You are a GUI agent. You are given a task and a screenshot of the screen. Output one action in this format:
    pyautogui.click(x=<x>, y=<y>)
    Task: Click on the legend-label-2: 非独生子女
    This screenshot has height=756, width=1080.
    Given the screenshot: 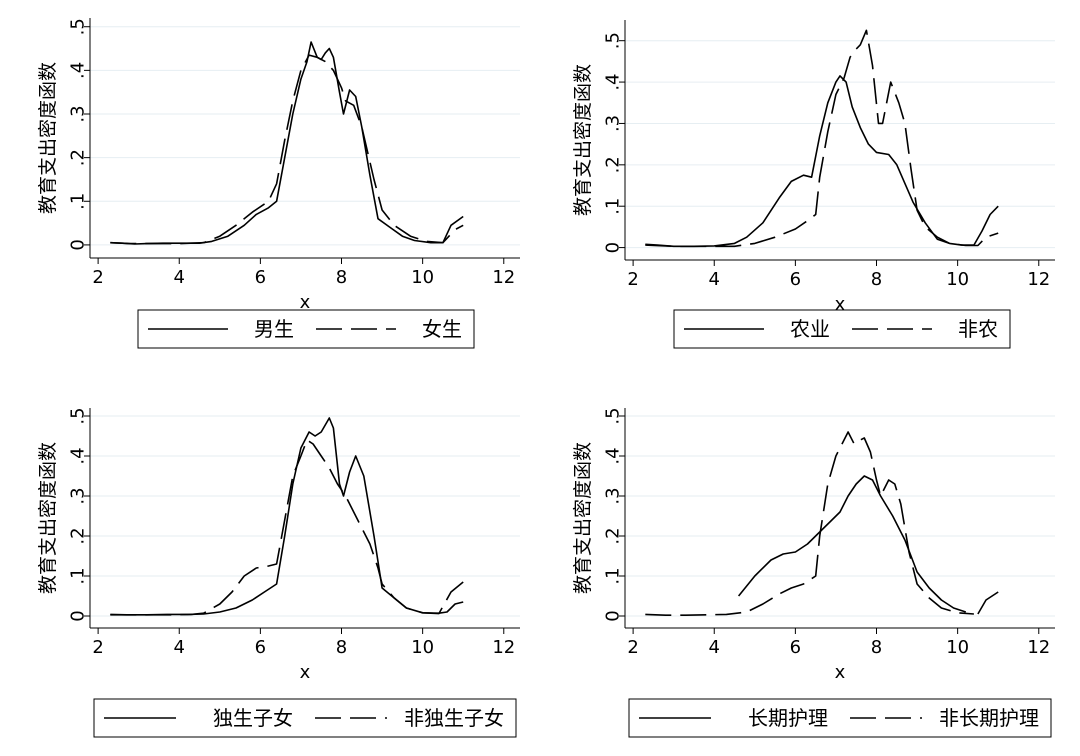 What is the action you would take?
    pyautogui.click(x=454, y=718)
    